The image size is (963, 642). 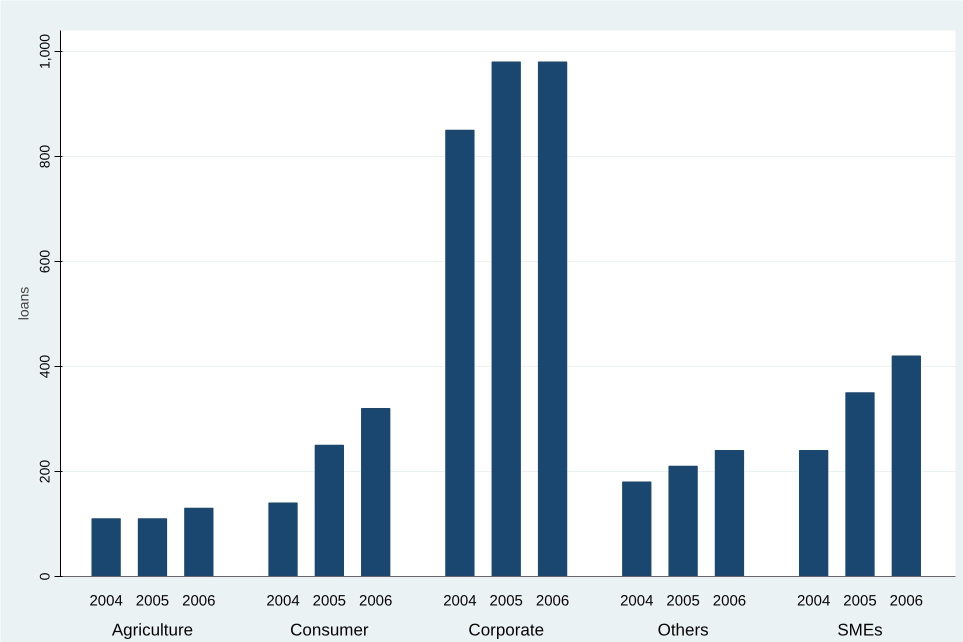 What do you see at coordinates (44, 366) in the screenshot?
I see `y-tick-label: 400` at bounding box center [44, 366].